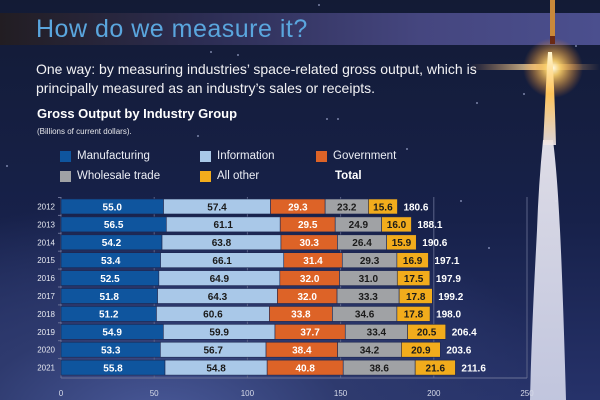 The width and height of the screenshot is (600, 400). Describe the element at coordinates (172, 29) in the screenshot. I see `page-title: How do we measure it?` at that location.